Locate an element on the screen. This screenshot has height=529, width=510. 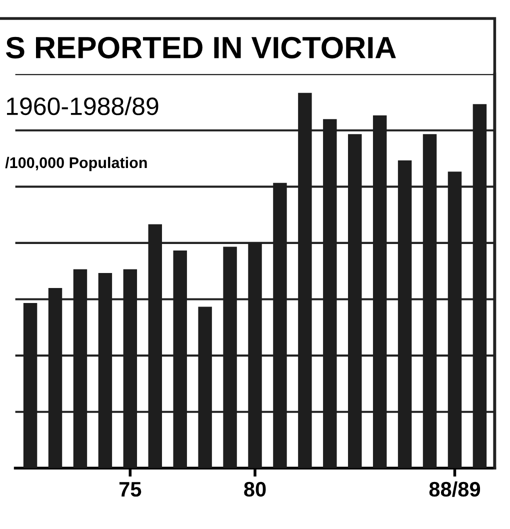
x-tick-label: 88/89 is located at coordinates (454, 489).